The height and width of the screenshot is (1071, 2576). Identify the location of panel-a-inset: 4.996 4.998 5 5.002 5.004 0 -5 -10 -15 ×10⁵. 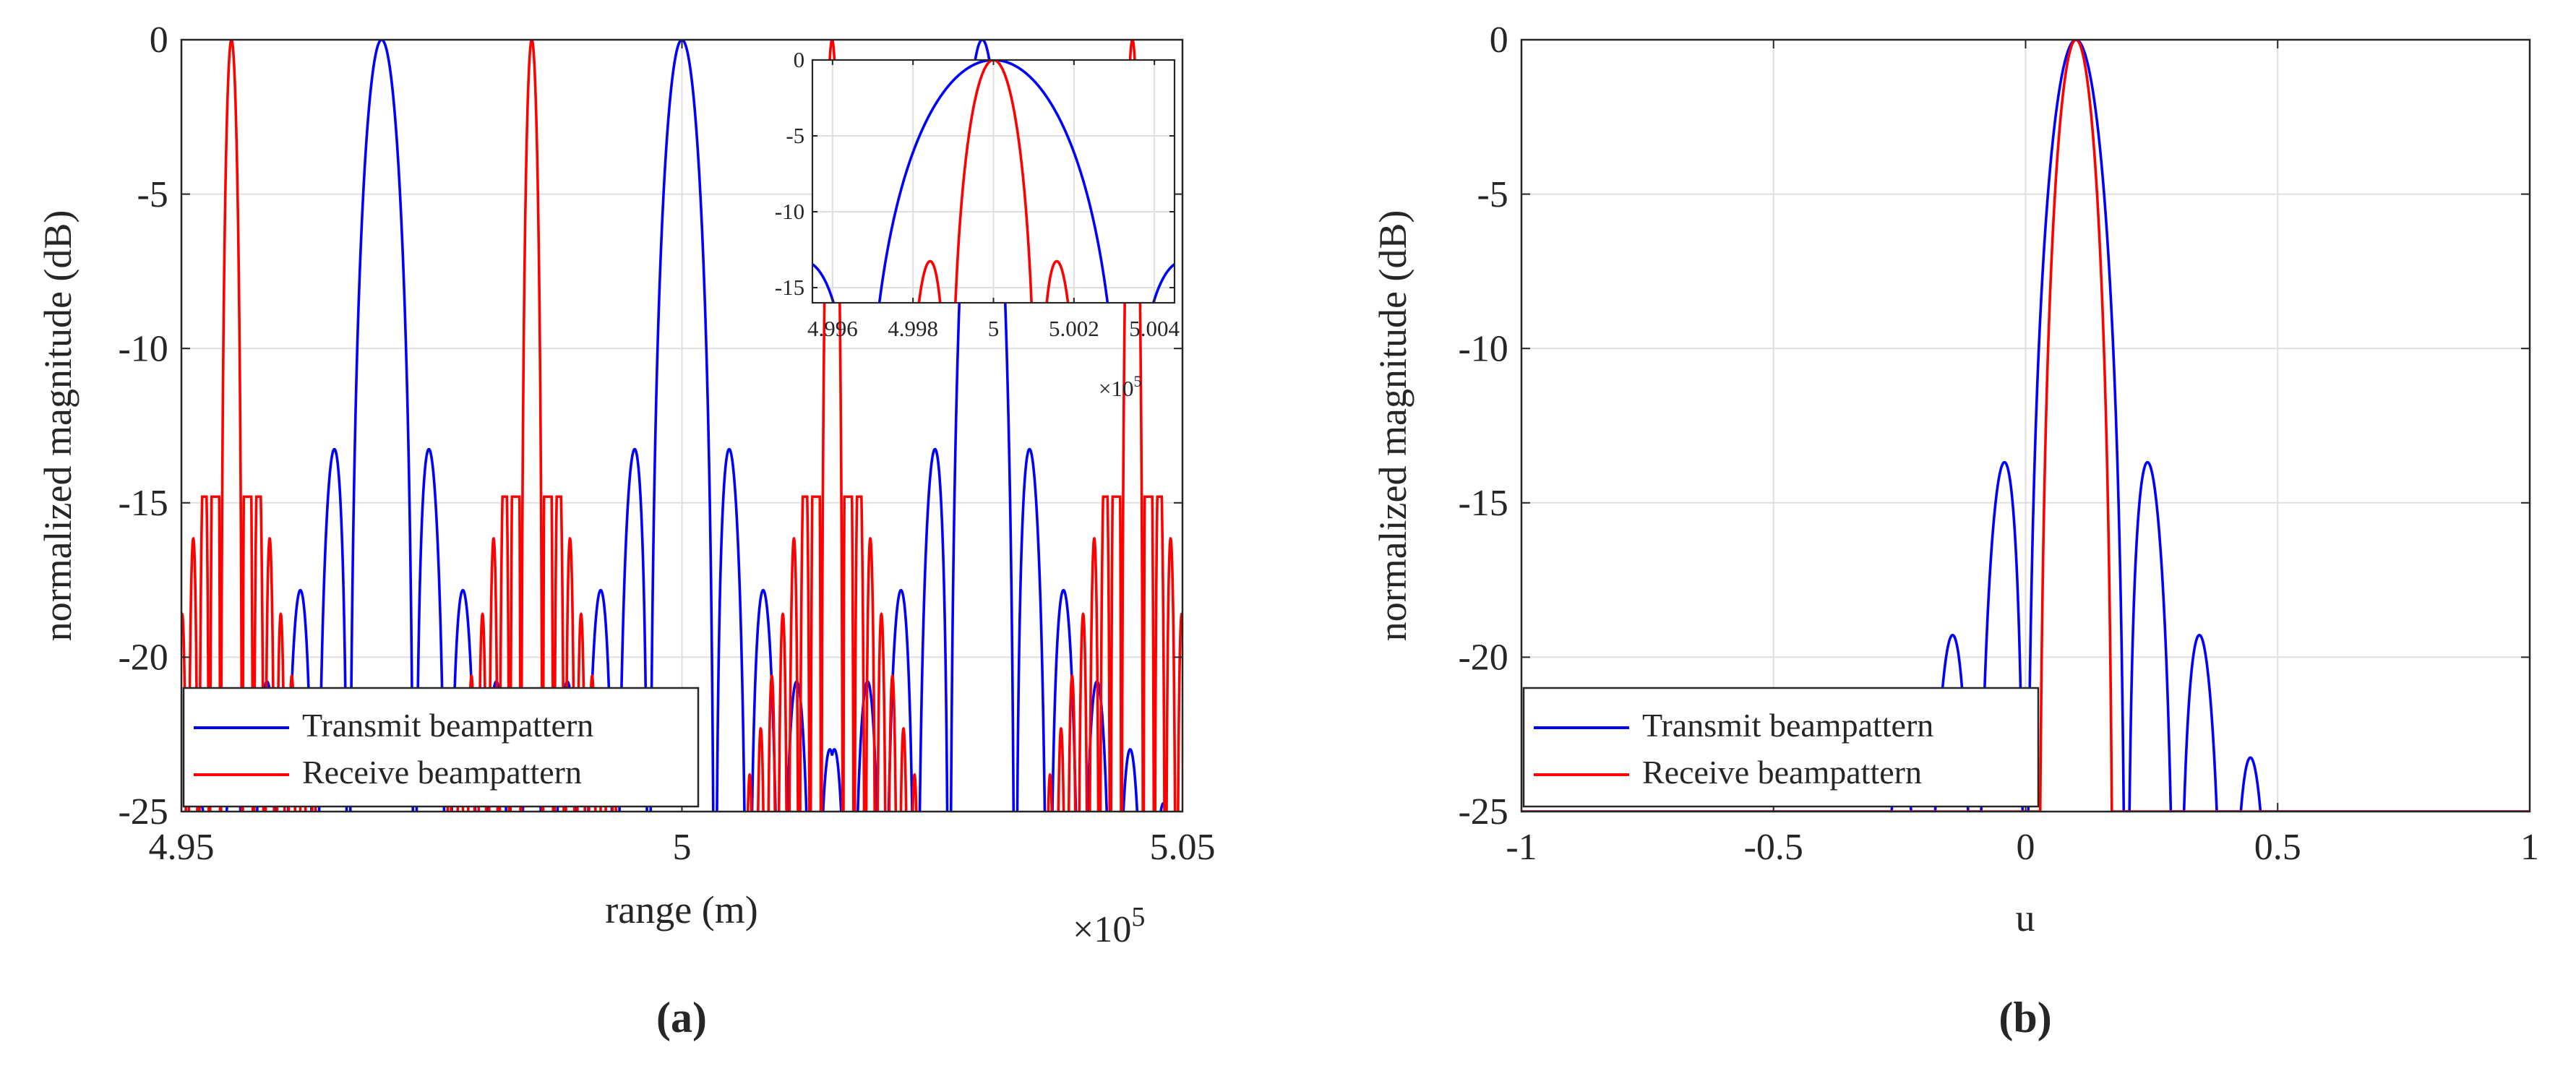
(978, 224).